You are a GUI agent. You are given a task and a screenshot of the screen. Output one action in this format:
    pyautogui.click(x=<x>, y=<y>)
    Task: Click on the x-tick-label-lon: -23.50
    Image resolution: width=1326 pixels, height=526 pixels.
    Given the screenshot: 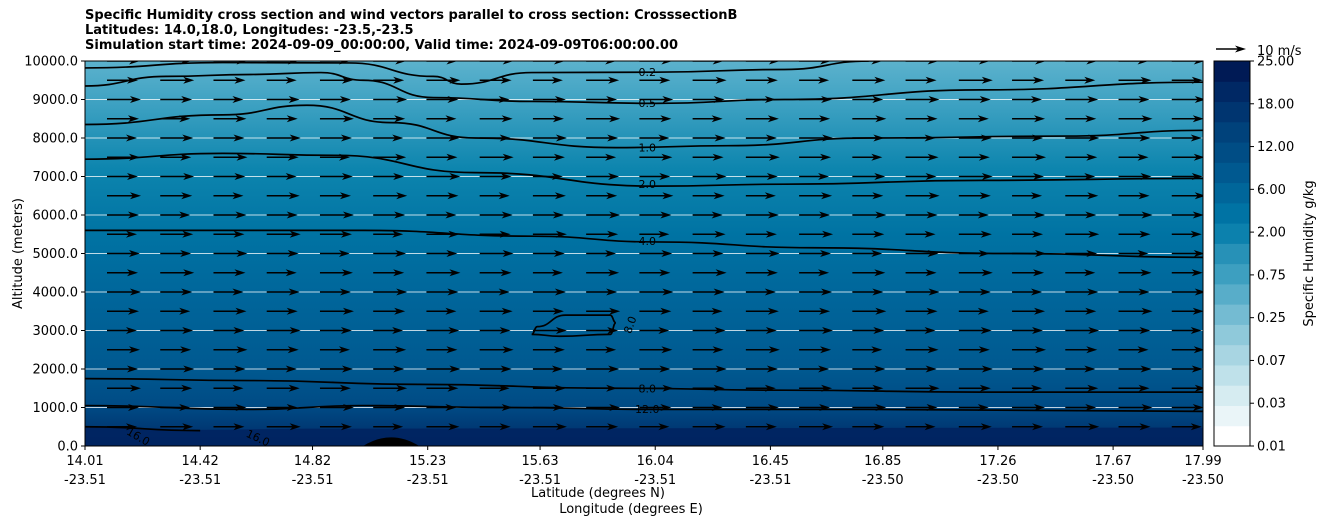 What is the action you would take?
    pyautogui.click(x=883, y=480)
    